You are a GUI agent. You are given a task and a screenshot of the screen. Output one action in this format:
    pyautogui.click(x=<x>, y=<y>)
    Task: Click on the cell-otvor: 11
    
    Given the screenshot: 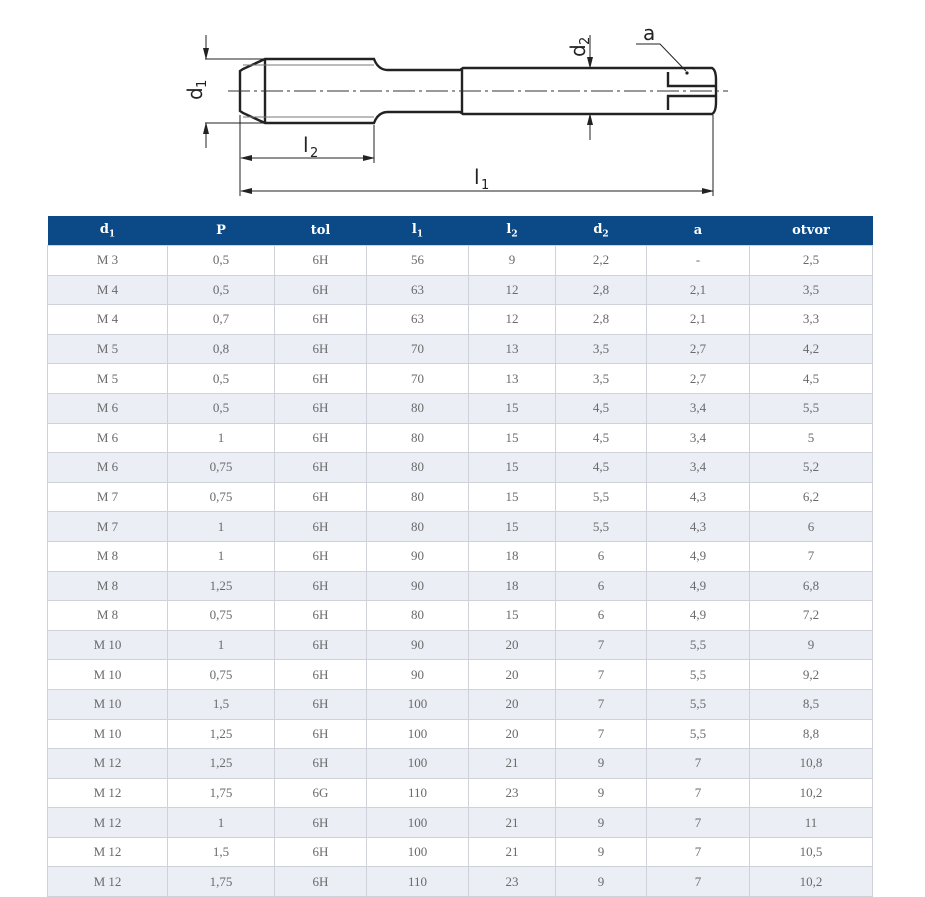 What is the action you would take?
    pyautogui.click(x=811, y=822)
    